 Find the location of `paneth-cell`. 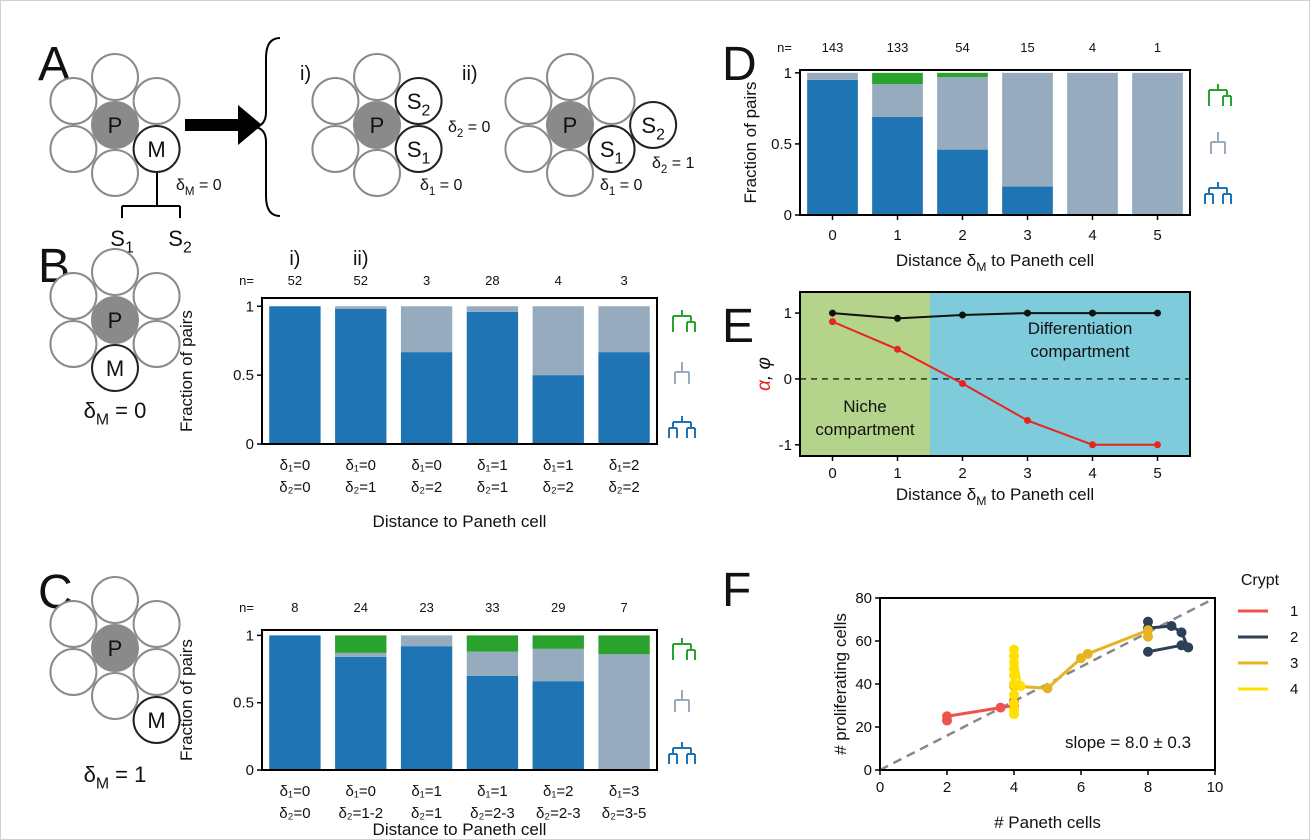

paneth-cell is located at coordinates (570, 125).